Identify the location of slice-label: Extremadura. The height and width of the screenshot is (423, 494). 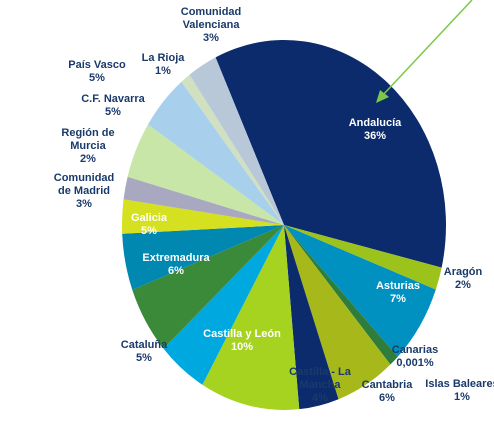
(176, 258).